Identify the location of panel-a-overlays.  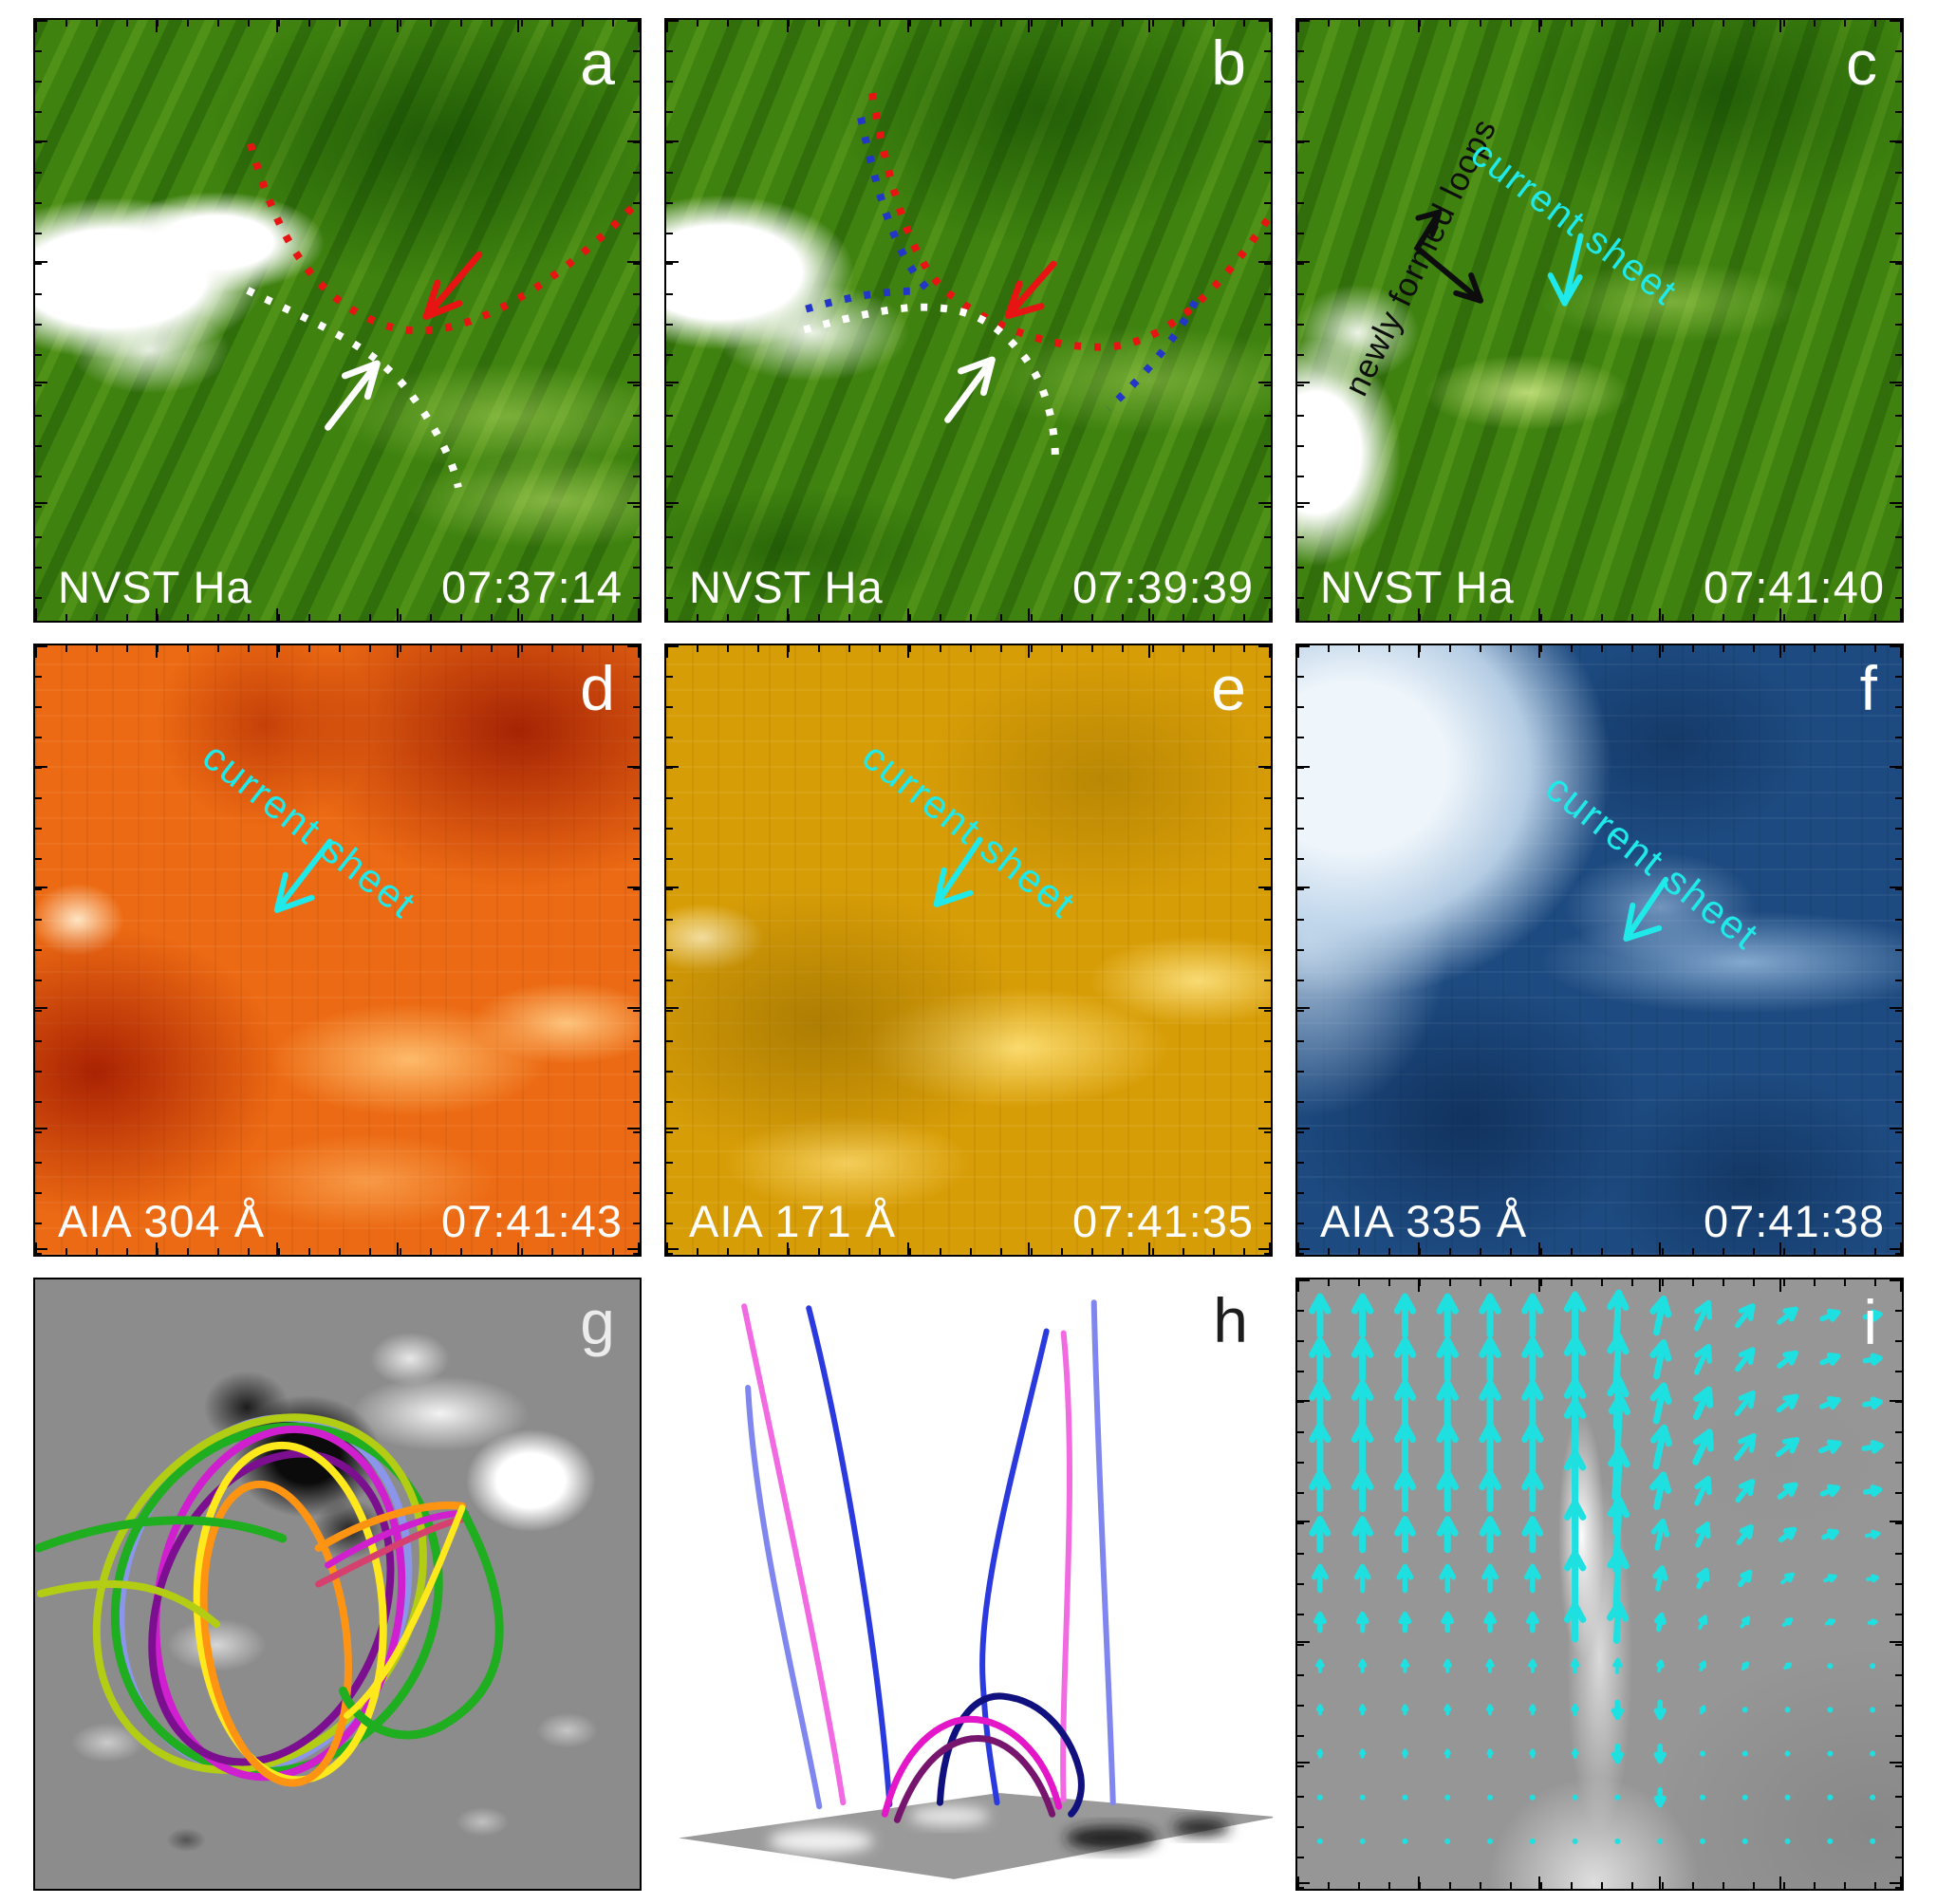
(443, 315).